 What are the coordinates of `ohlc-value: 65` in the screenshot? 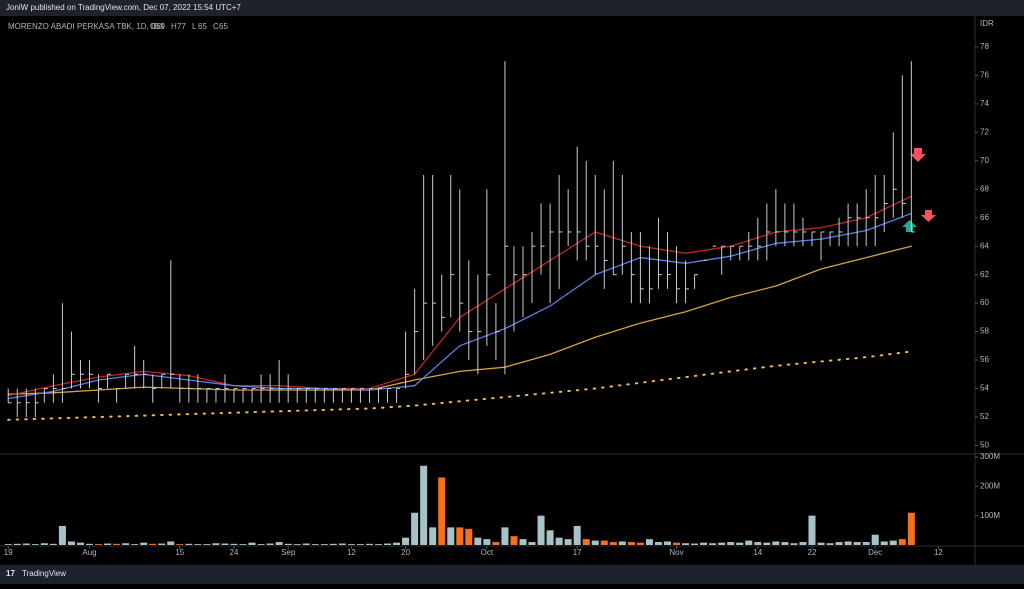 It's located at (202, 26).